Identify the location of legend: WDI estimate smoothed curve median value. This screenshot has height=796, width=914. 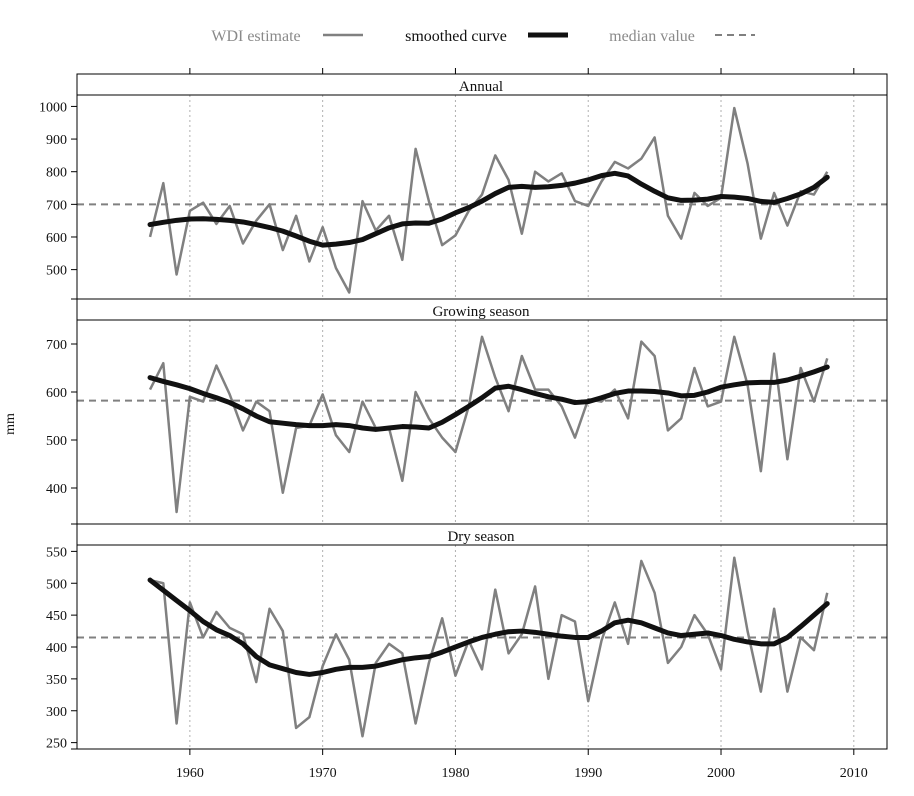
(483, 36).